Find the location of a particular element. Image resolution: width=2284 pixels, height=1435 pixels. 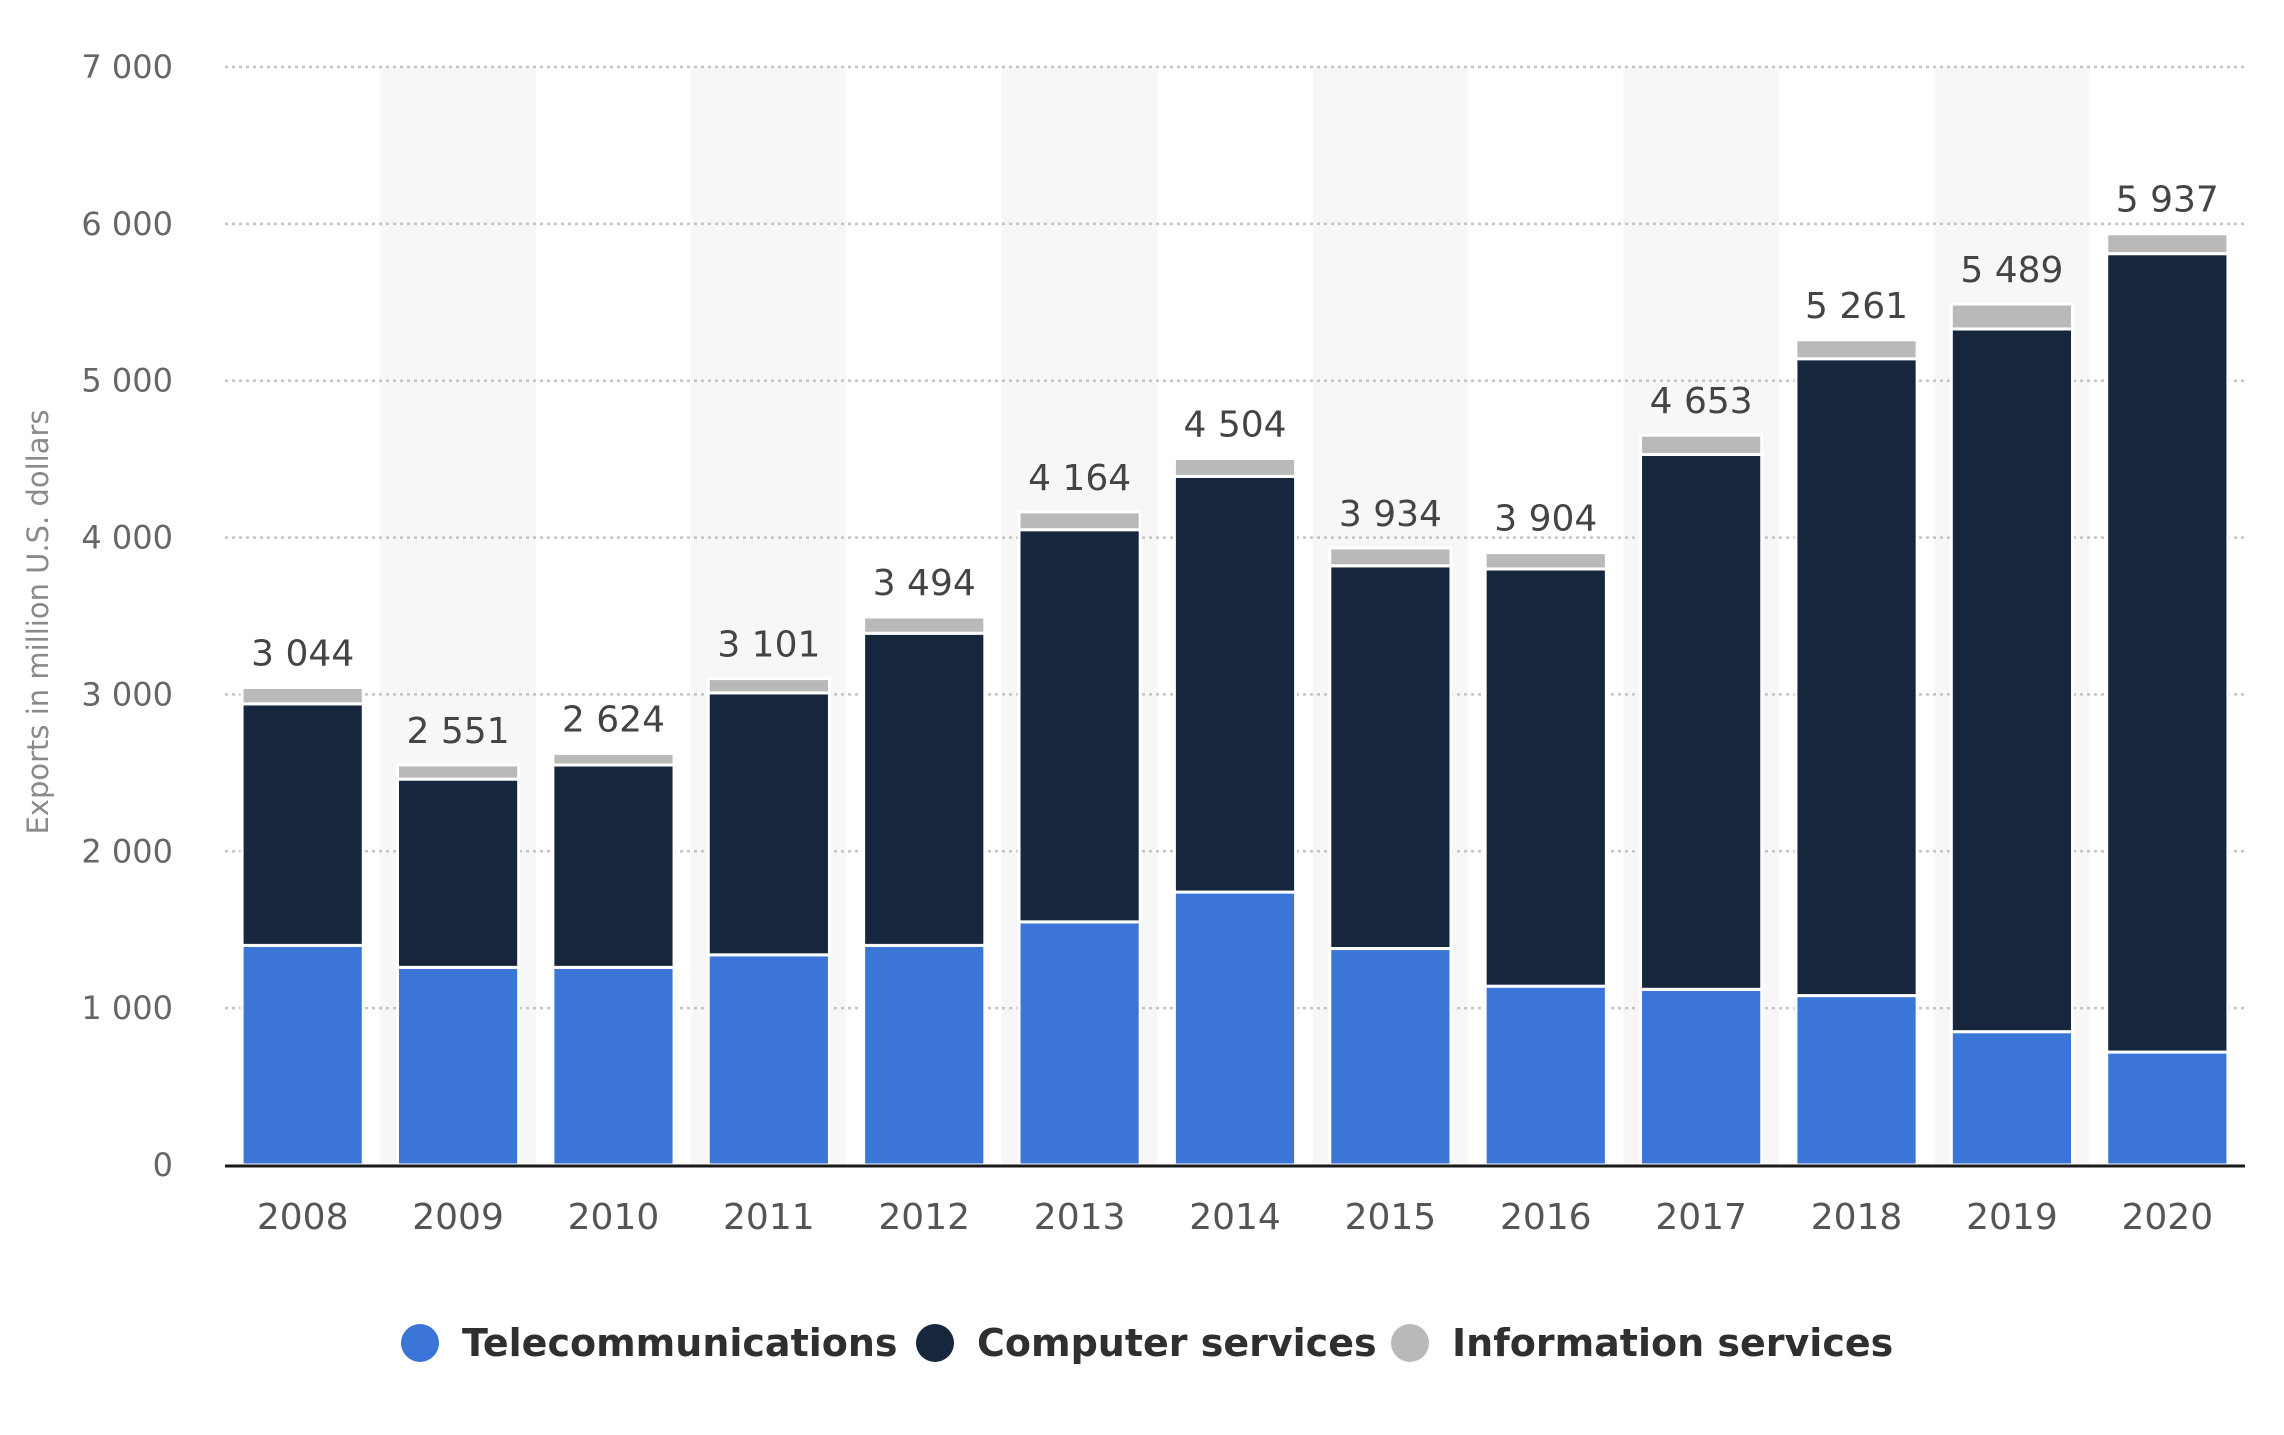

y-tick-label: 5 000 is located at coordinates (127, 381).